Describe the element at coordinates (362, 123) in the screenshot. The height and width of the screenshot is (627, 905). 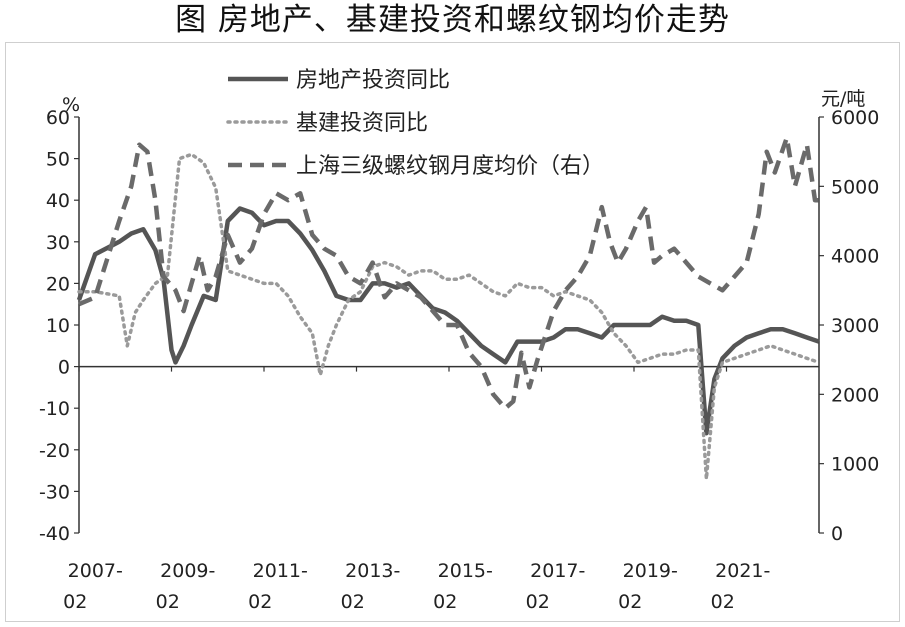
I see `legend-label-2: 基建投资同比` at that location.